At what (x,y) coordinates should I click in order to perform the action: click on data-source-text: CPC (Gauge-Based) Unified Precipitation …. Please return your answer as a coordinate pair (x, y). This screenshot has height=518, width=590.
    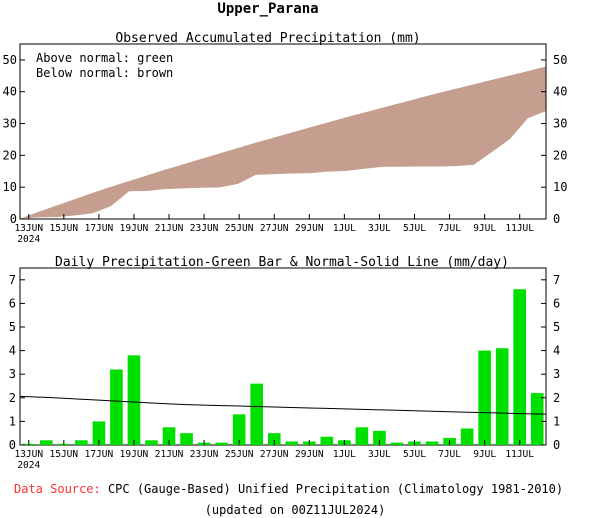
    Looking at the image, I should click on (335, 489).